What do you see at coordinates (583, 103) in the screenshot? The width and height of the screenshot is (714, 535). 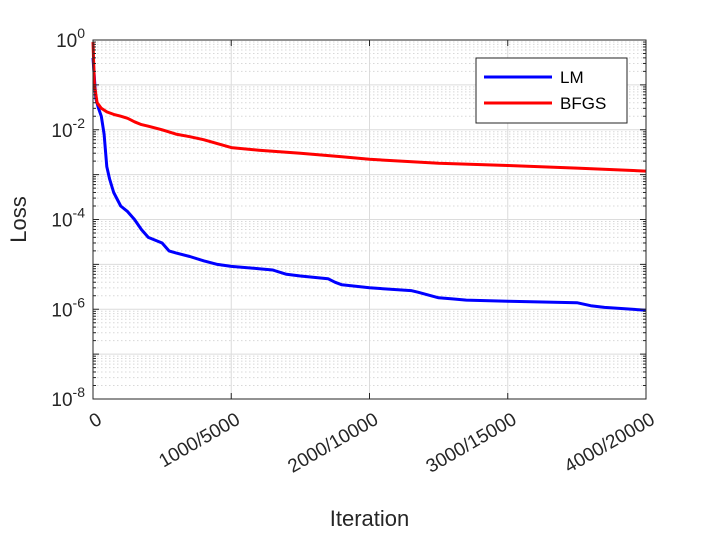 I see `legend-label-bfgs: BFGS` at bounding box center [583, 103].